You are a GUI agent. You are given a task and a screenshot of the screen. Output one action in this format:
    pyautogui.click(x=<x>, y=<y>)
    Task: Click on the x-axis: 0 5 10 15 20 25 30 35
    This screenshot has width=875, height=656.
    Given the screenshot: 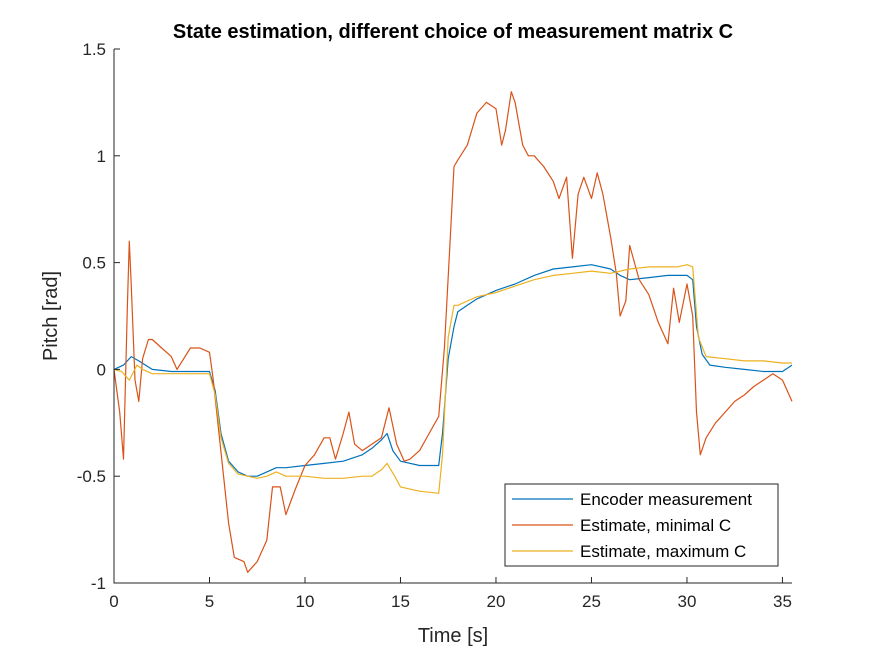 What is the action you would take?
    pyautogui.click(x=450, y=594)
    